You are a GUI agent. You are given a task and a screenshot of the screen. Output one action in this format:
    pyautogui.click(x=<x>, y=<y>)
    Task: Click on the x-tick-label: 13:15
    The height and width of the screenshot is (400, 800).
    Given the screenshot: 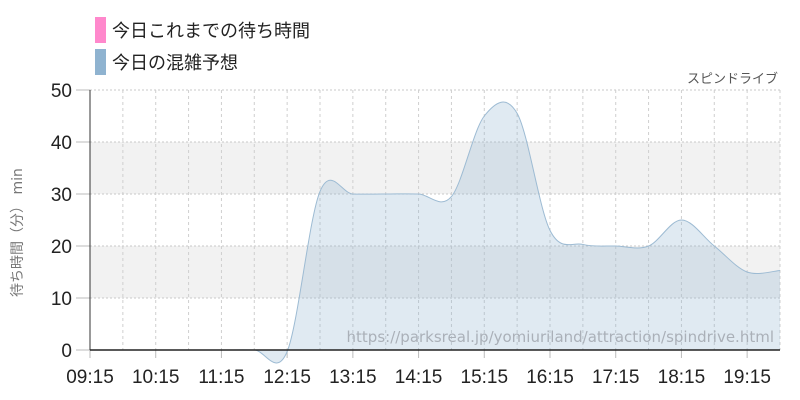 What is the action you would take?
    pyautogui.click(x=353, y=377)
    